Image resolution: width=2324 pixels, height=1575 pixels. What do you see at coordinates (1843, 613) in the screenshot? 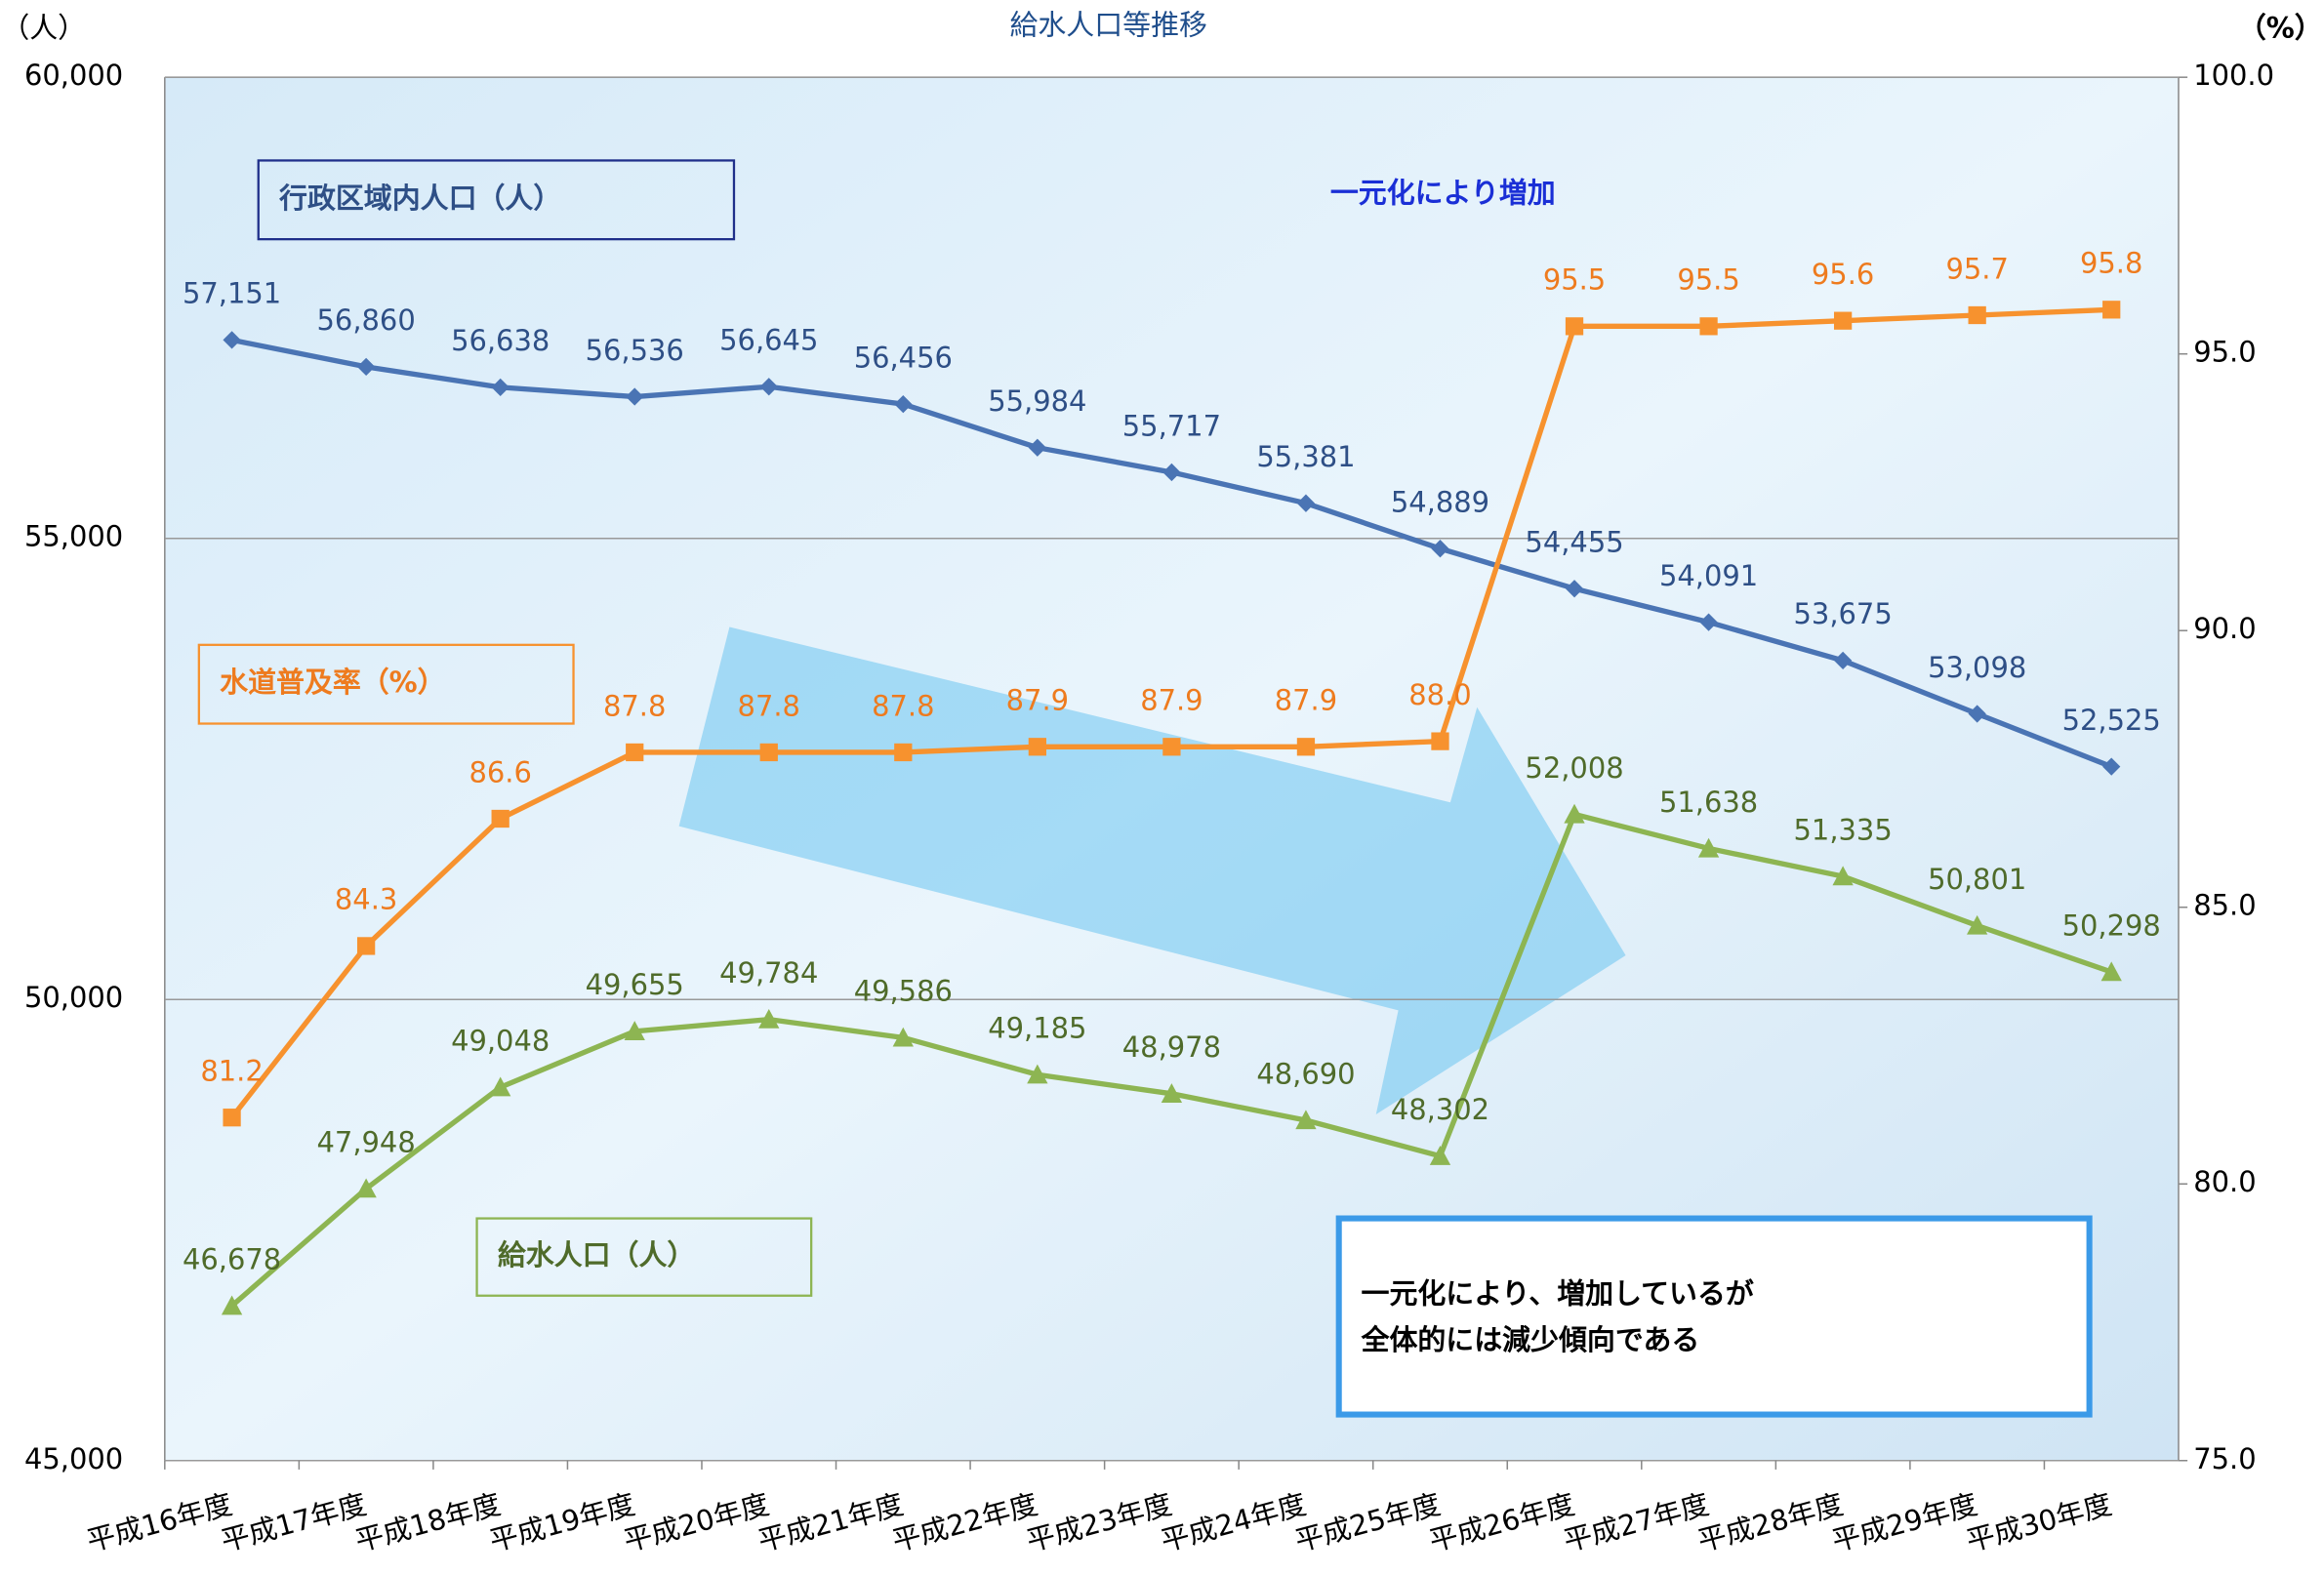
I see `data-label: 53,675` at bounding box center [1843, 613].